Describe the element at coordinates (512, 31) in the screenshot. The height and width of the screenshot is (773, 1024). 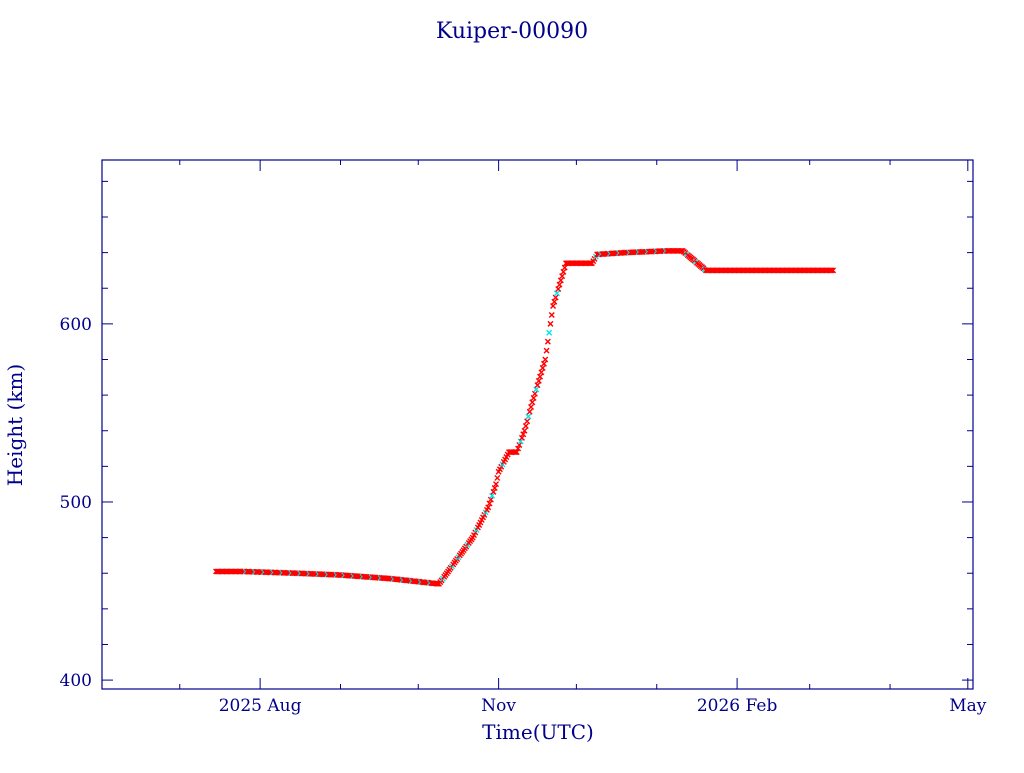
I see `chart-title: Kuiper-00090` at that location.